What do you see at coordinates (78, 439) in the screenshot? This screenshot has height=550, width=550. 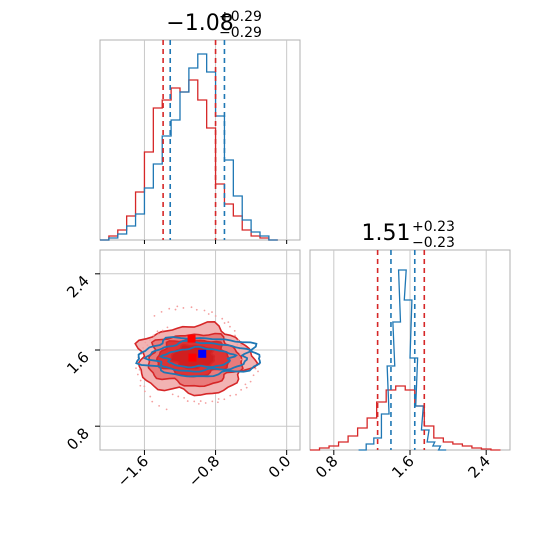 I see `y-tick-label: 0.8` at bounding box center [78, 439].